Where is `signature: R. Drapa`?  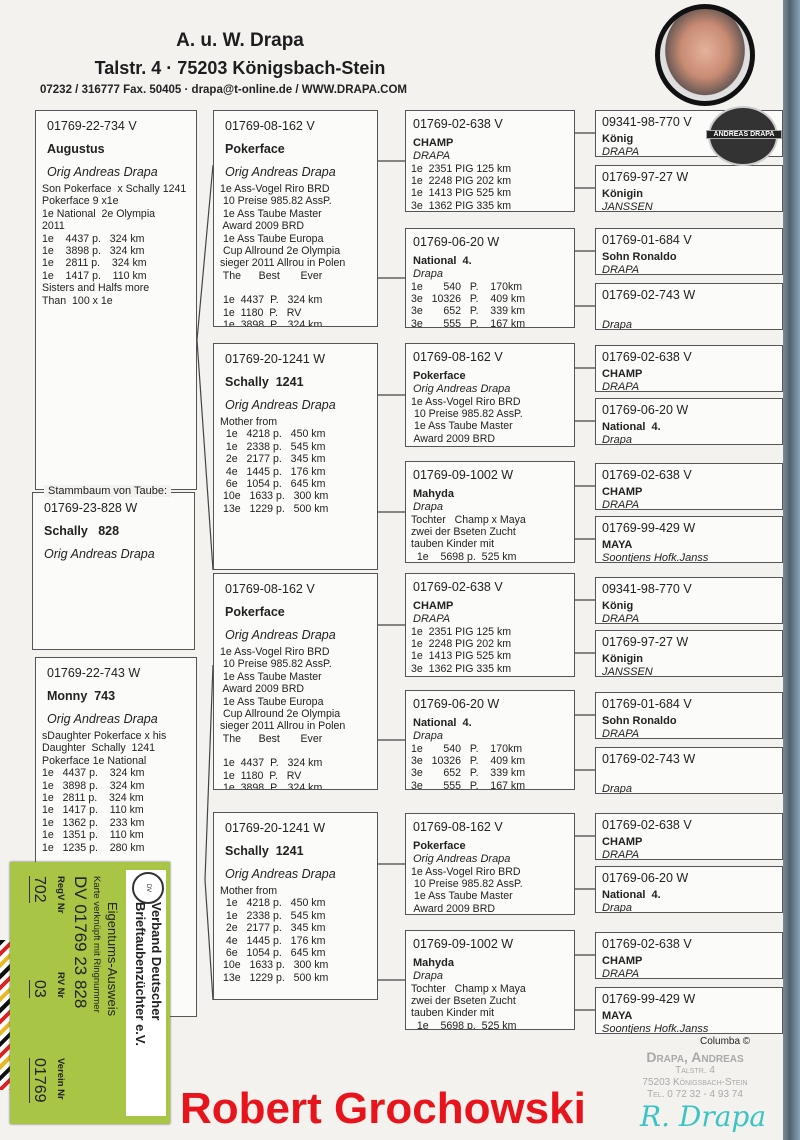 signature: R. Drapa is located at coordinates (703, 1116).